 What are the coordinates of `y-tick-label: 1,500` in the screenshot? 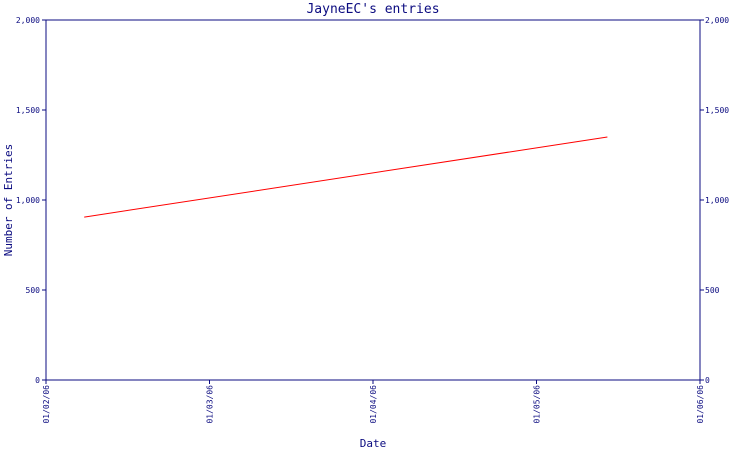 It's located at (28, 110).